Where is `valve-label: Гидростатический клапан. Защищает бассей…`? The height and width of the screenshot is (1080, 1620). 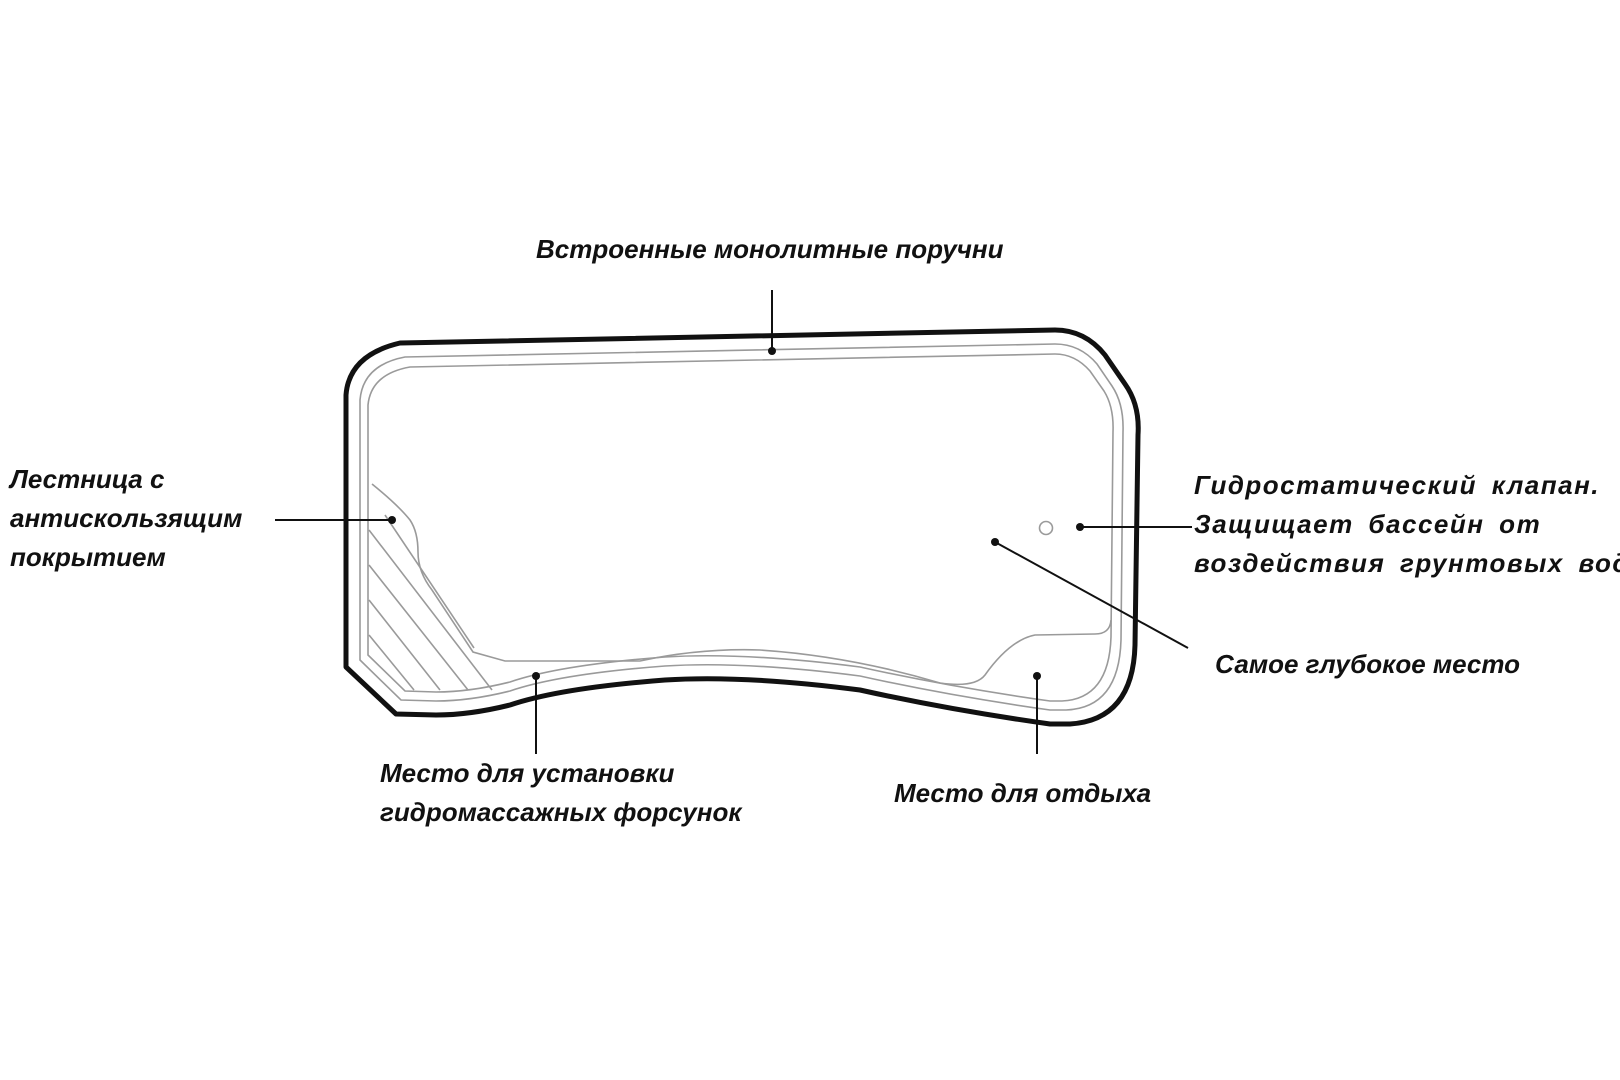
valve-label: Гидростатический клапан. Защищает бассей… is located at coordinates (1407, 524).